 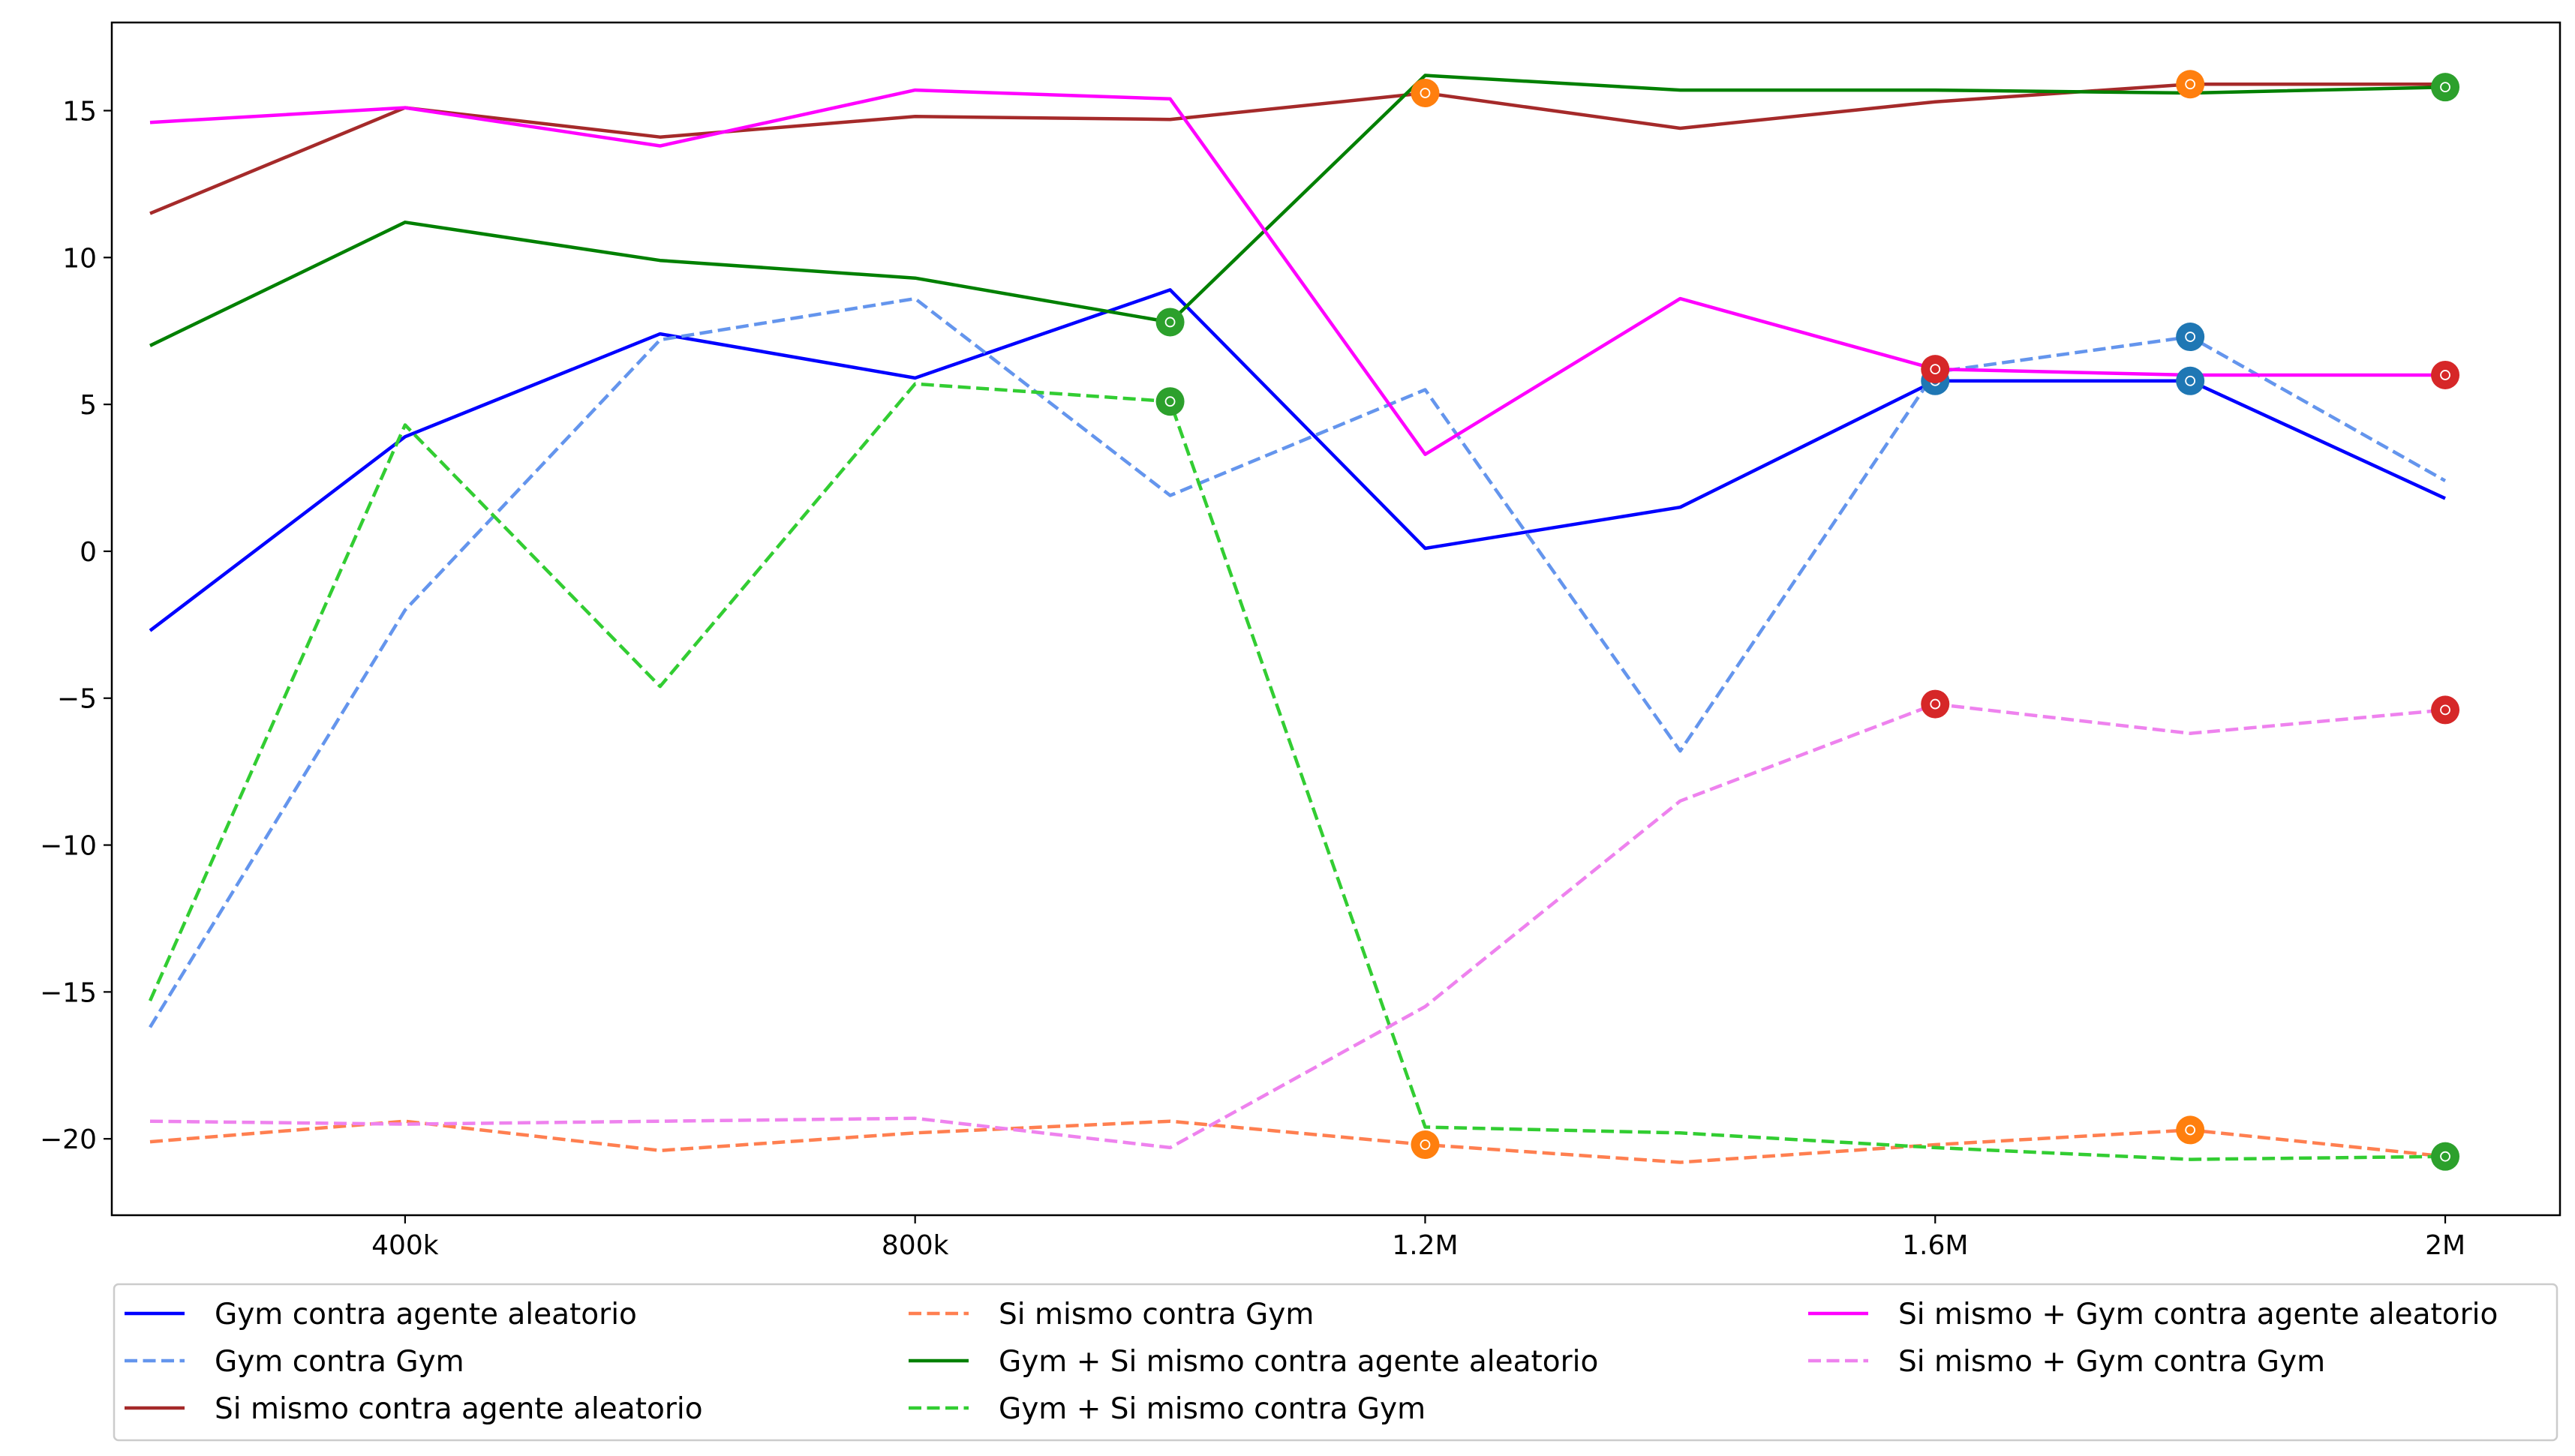 I want to click on legend-entry: Si mismo contra agente aleatorio, so click(x=414, y=1409).